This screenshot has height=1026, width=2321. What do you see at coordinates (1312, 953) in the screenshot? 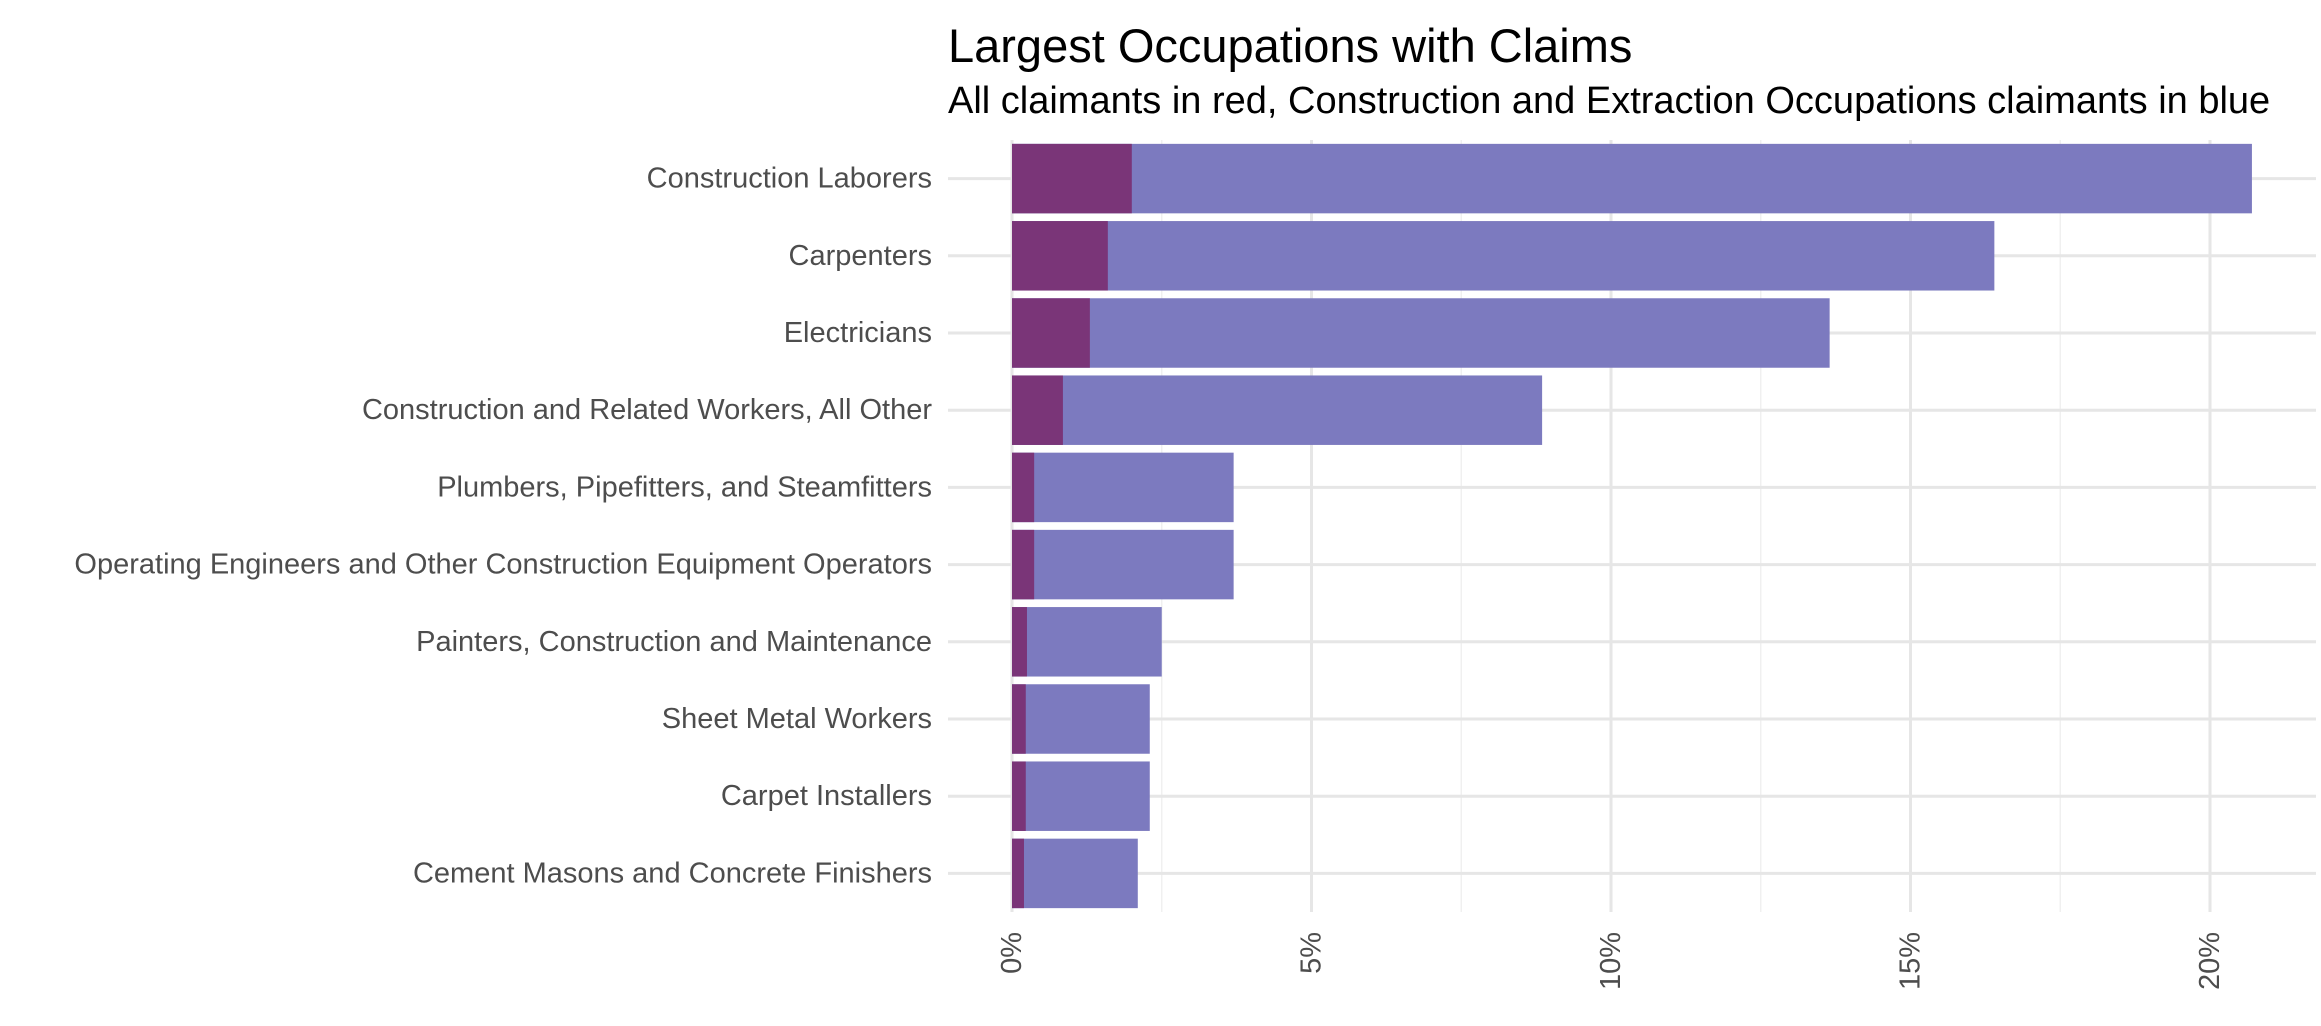
I see `x-tick-label: 5%` at bounding box center [1312, 953].